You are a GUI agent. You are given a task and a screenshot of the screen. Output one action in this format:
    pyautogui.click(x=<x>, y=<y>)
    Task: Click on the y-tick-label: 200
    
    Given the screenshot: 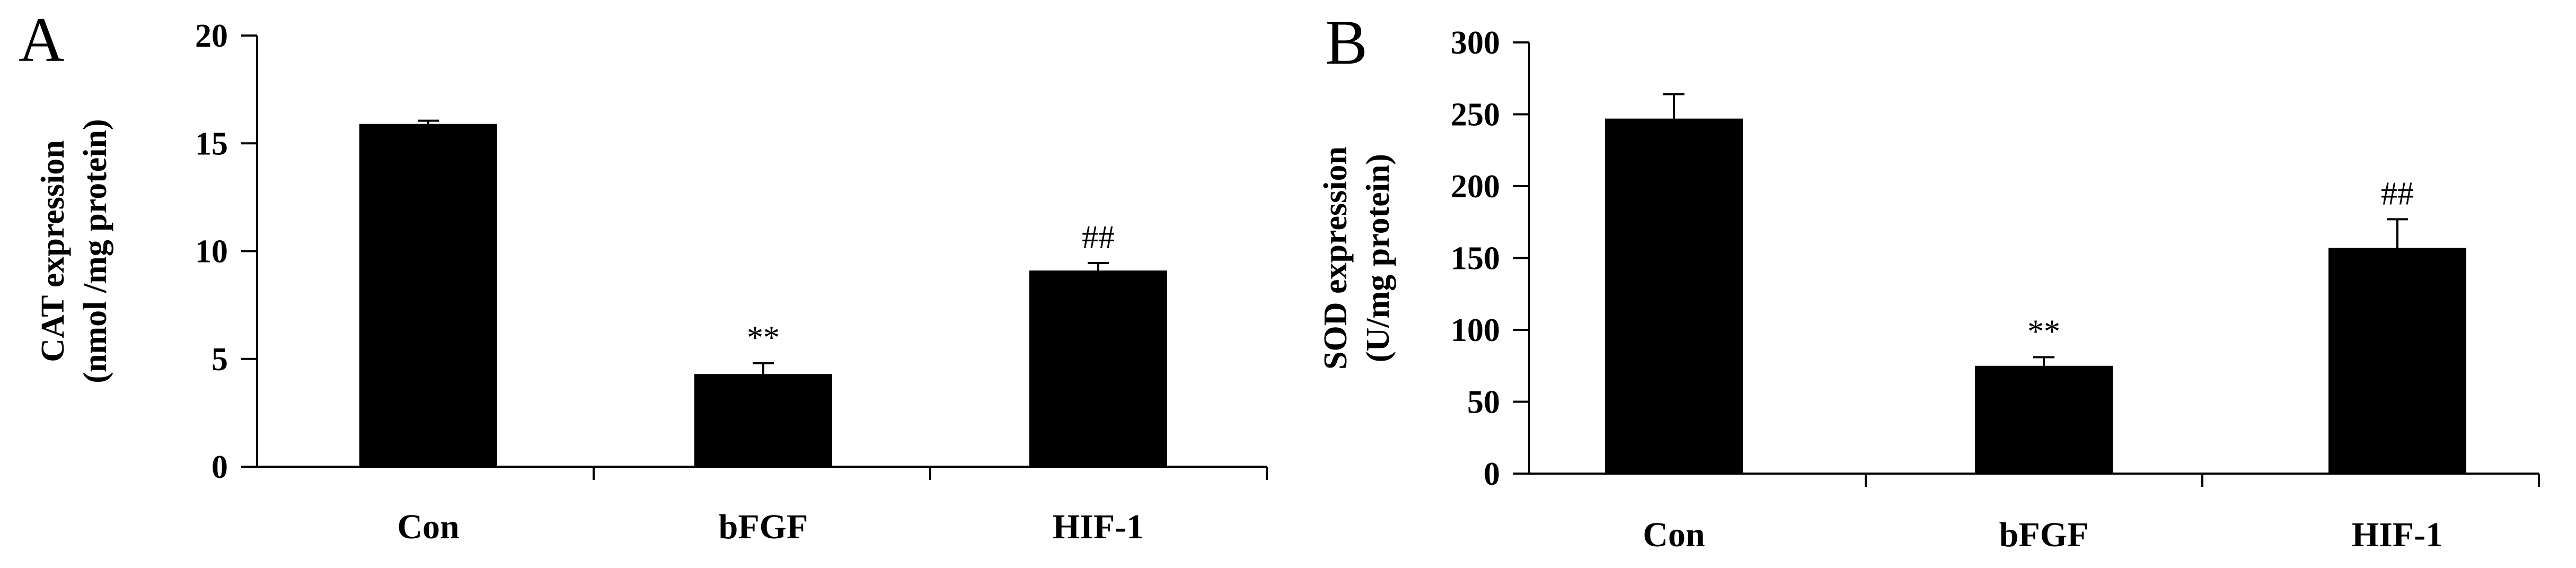 What is the action you would take?
    pyautogui.click(x=1475, y=187)
    